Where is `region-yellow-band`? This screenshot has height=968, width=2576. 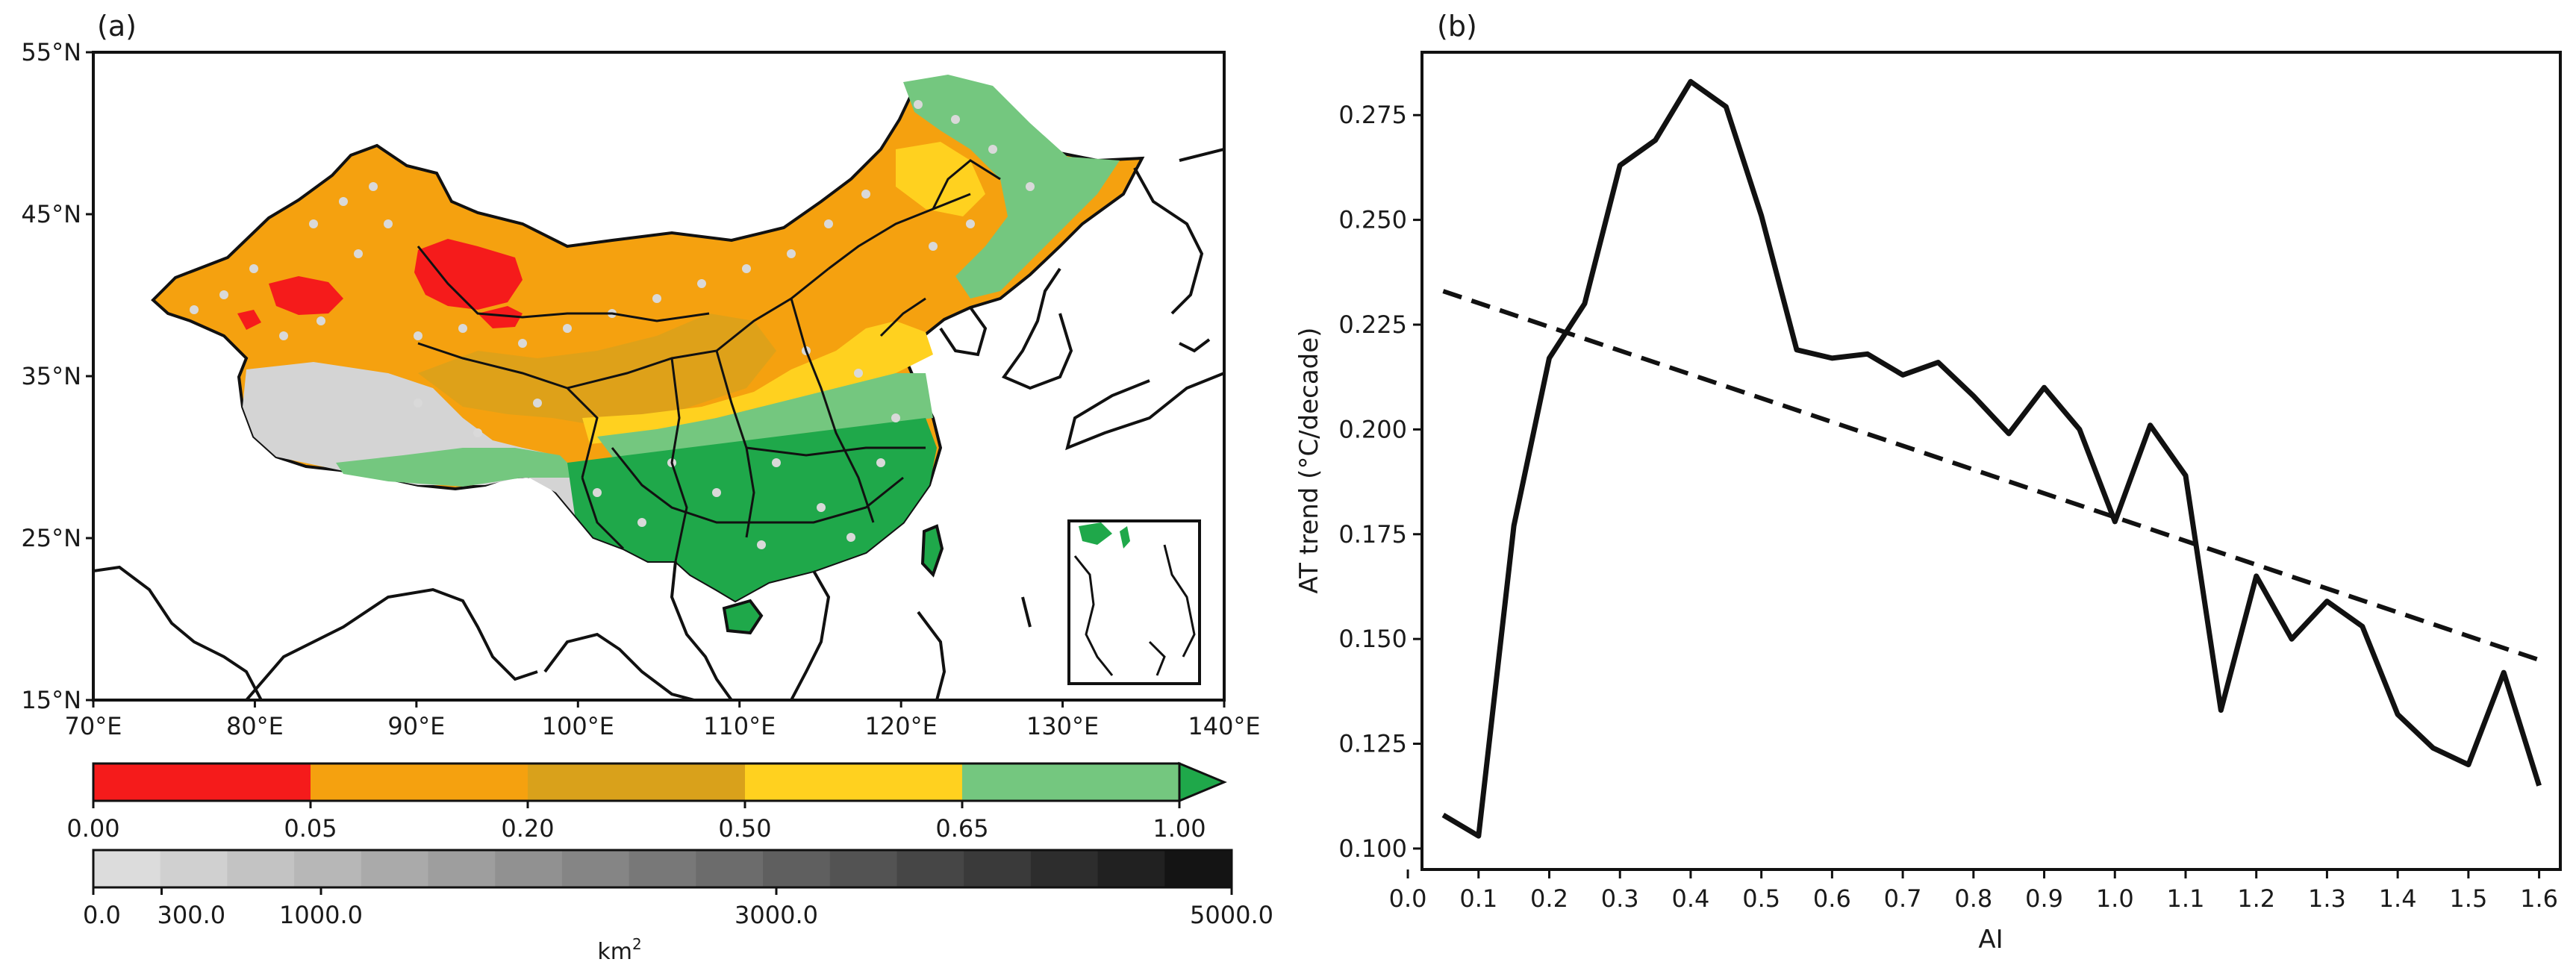
region-yellow-band is located at coordinates (757, 382).